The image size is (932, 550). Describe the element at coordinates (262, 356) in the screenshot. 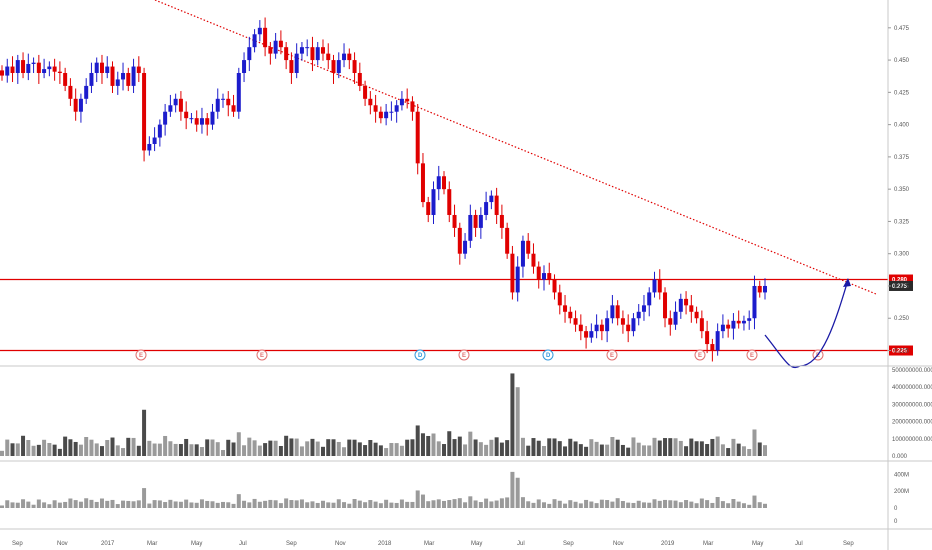

I see `event-marker-label: E` at that location.